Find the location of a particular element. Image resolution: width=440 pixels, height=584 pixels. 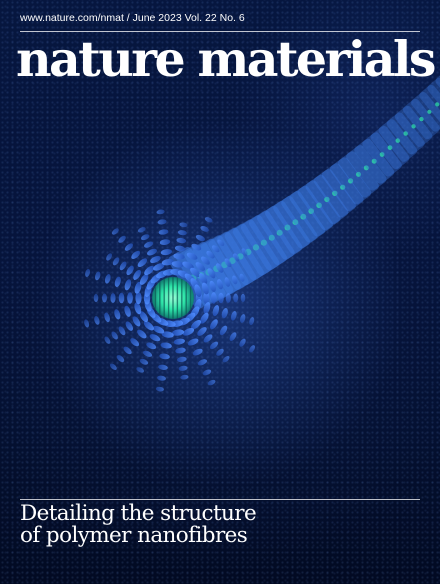

top-rule is located at coordinates (220, 31).